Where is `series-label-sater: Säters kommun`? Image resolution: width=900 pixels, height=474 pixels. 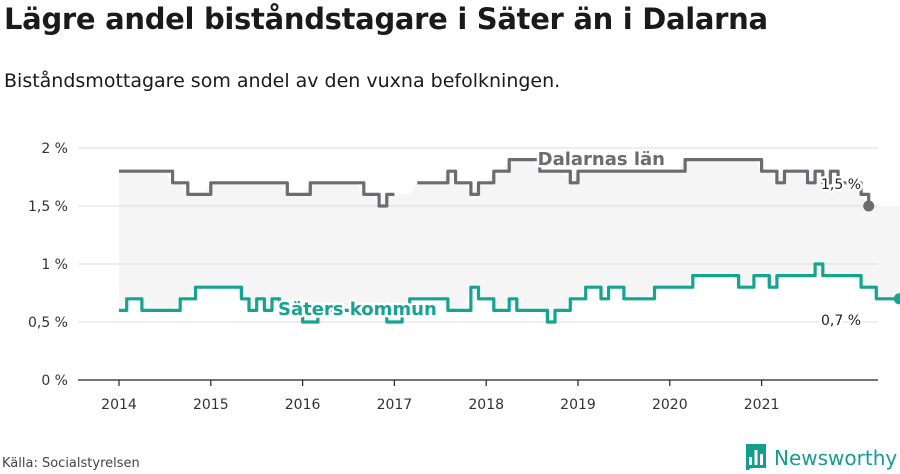
series-label-sater: Säters kommun is located at coordinates (357, 309).